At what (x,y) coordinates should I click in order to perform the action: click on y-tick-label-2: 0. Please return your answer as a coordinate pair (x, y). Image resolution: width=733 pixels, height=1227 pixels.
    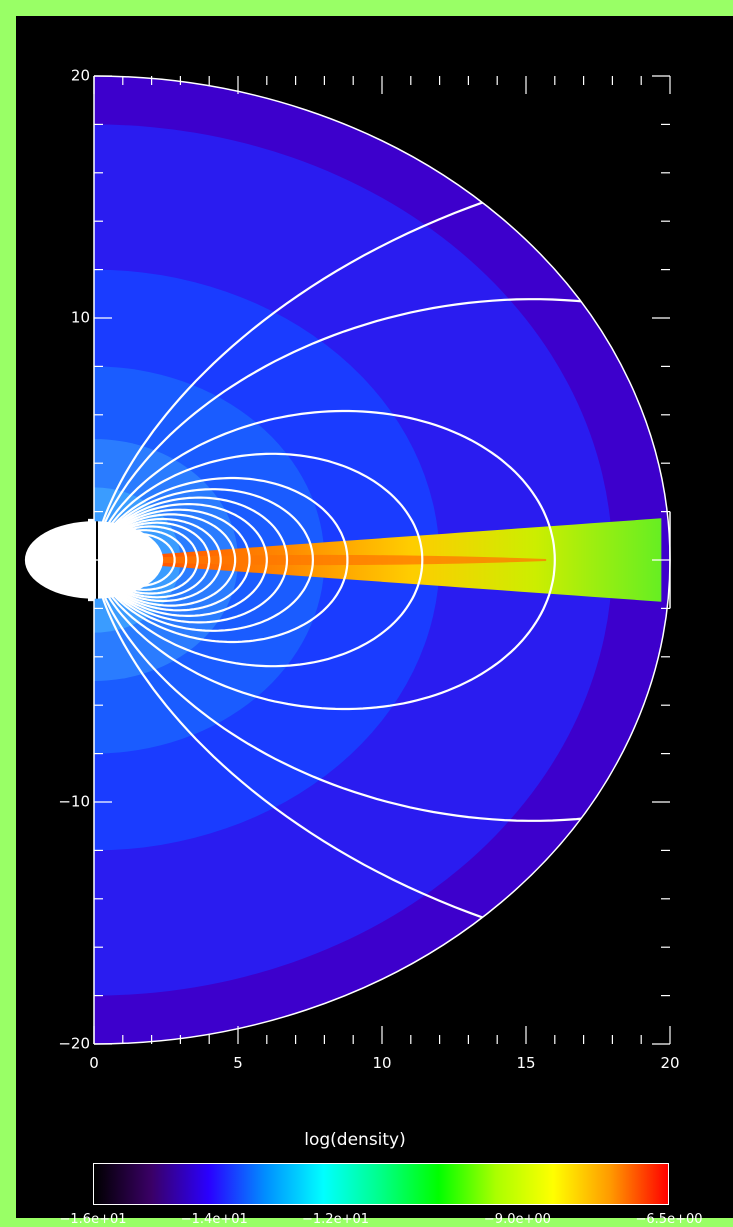
    Looking at the image, I should click on (85, 559).